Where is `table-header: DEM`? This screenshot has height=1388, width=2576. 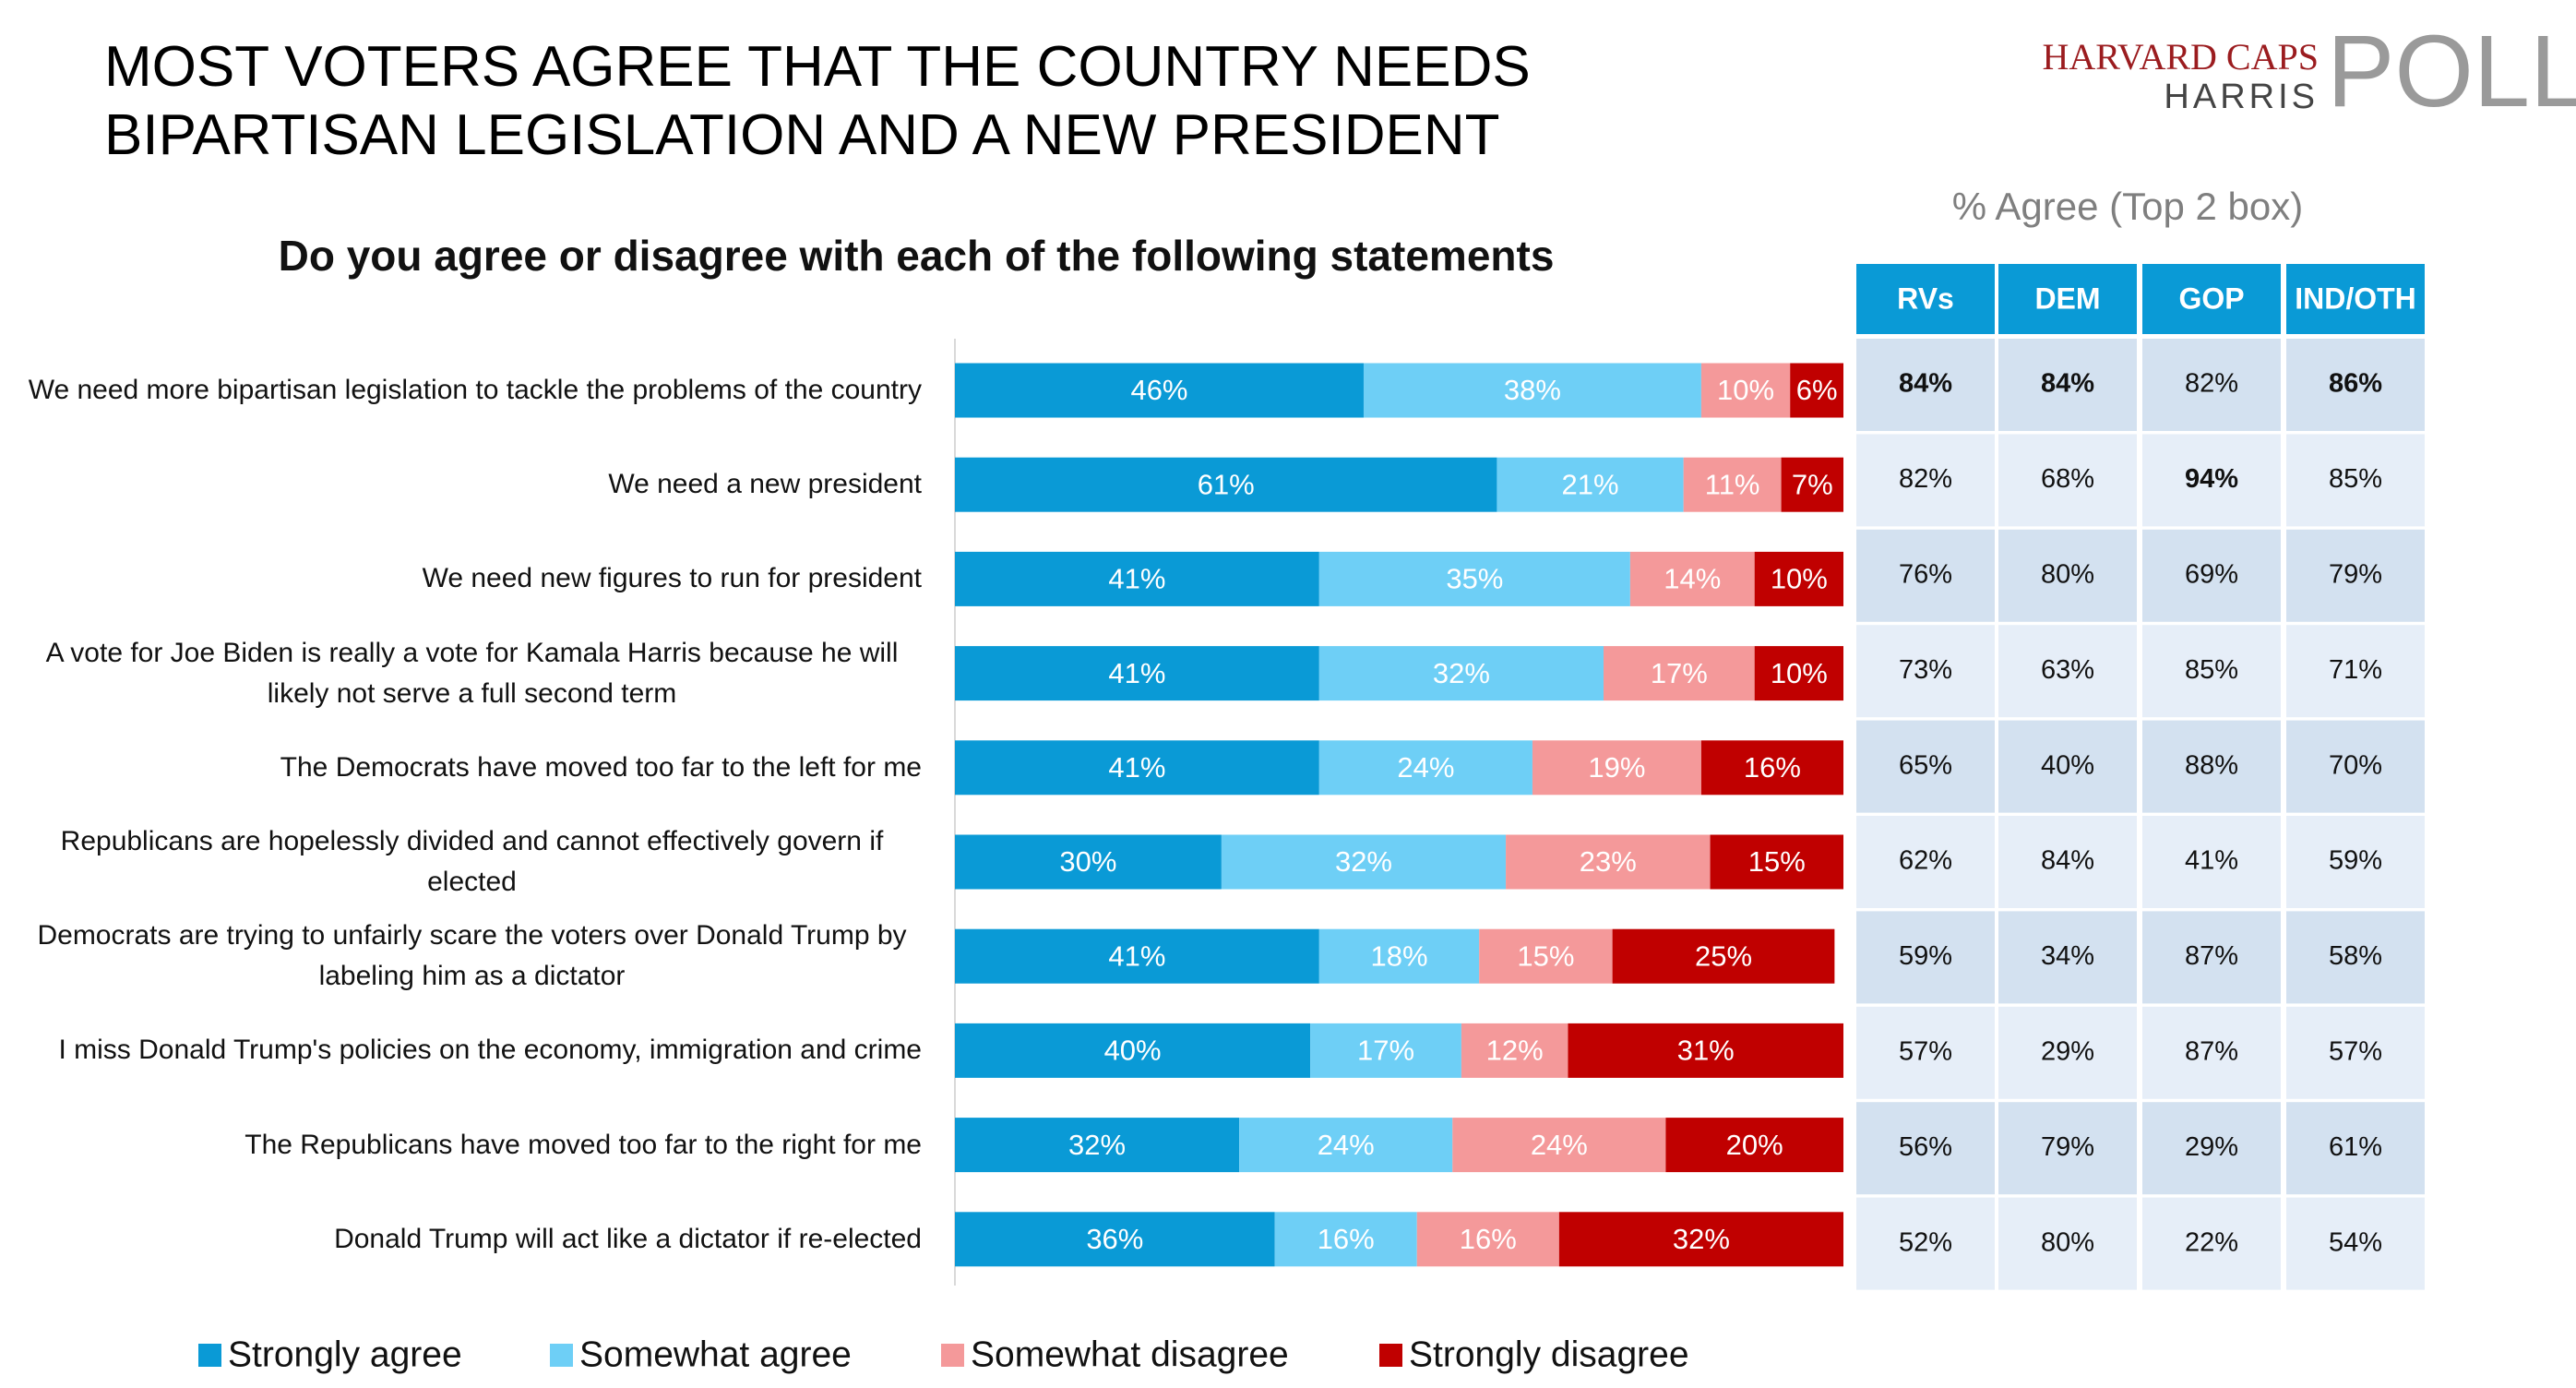
table-header: DEM is located at coordinates (2067, 298).